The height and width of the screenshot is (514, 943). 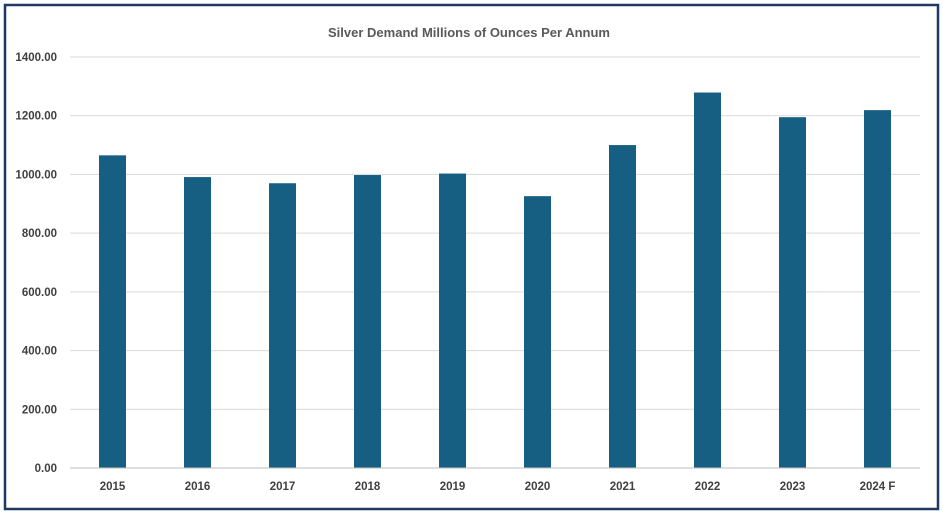 I want to click on y-tick-label: 1200.00, so click(x=36, y=117).